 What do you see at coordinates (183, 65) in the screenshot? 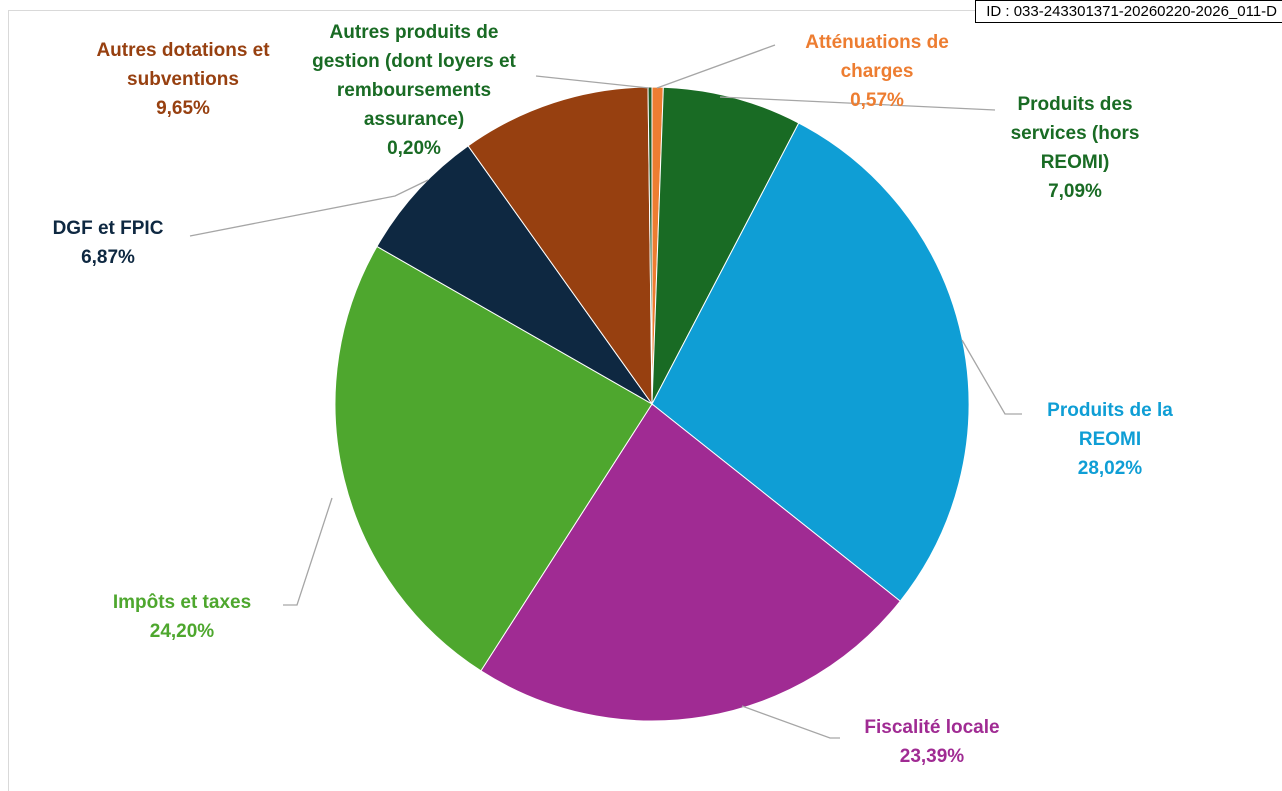
I see `category-label: Autres dotations et subventions` at bounding box center [183, 65].